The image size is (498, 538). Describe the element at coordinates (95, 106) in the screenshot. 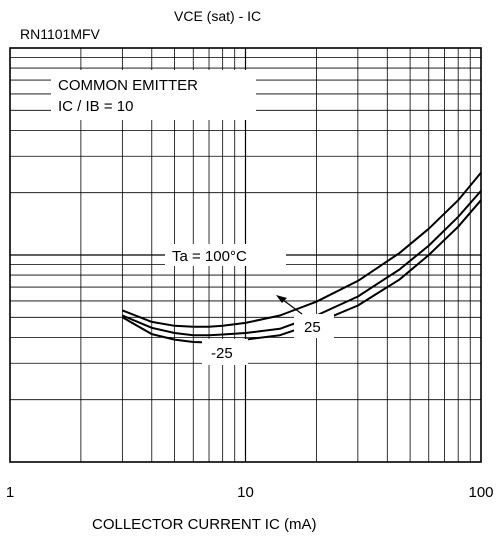

I see `condition-ic-ib: IC / IB = 10` at that location.